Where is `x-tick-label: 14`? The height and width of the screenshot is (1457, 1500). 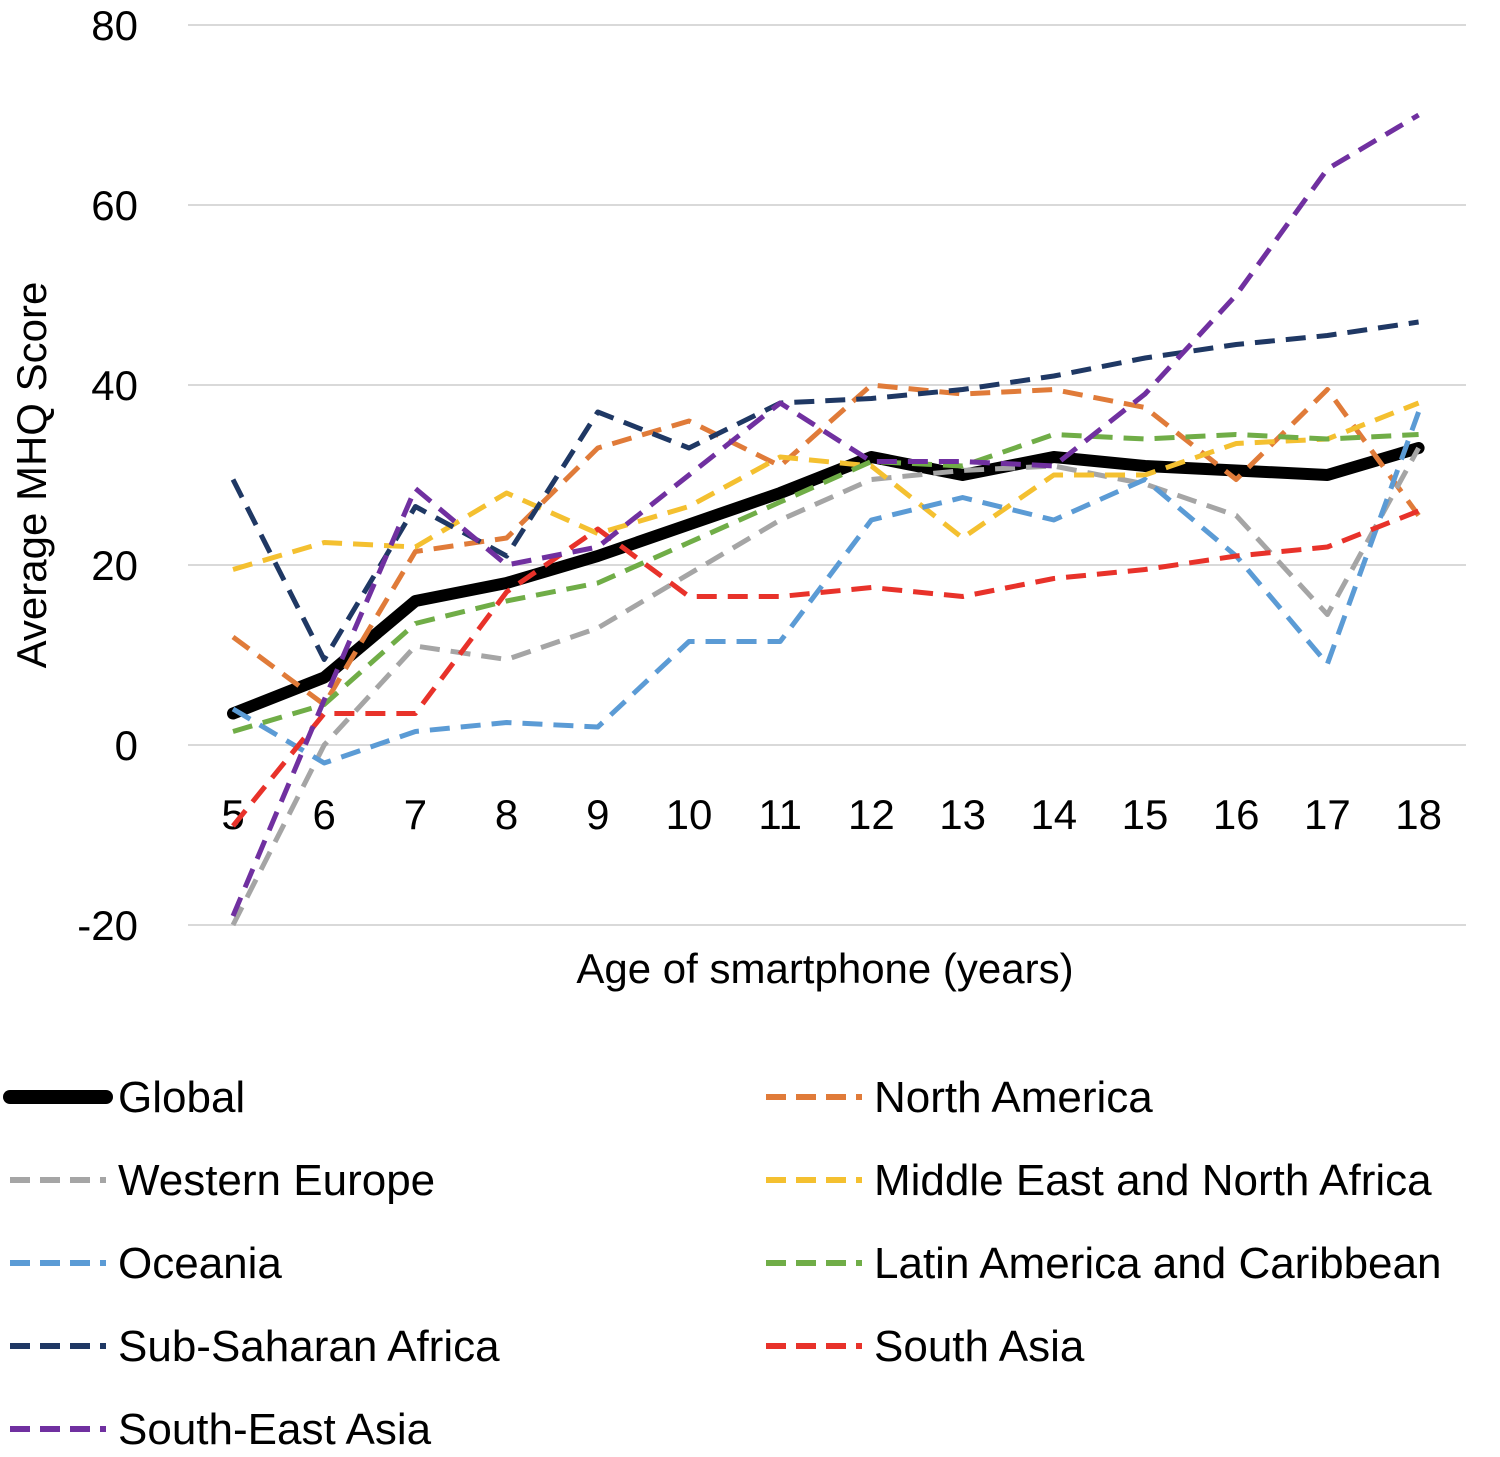
x-tick-label: 14 is located at coordinates (1053, 814).